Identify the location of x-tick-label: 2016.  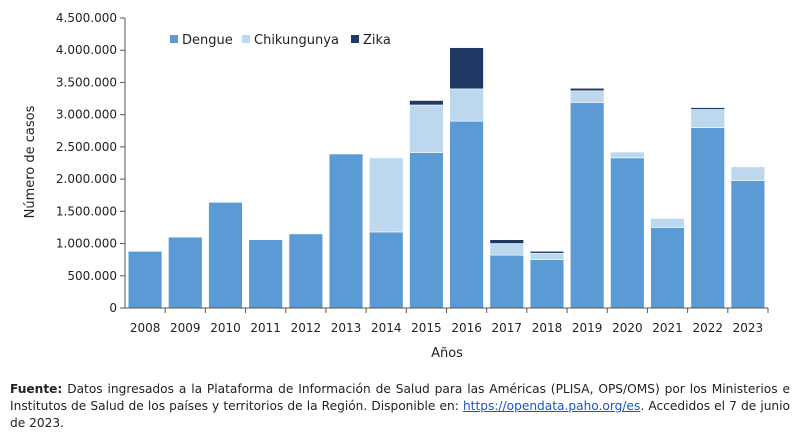
(466, 328).